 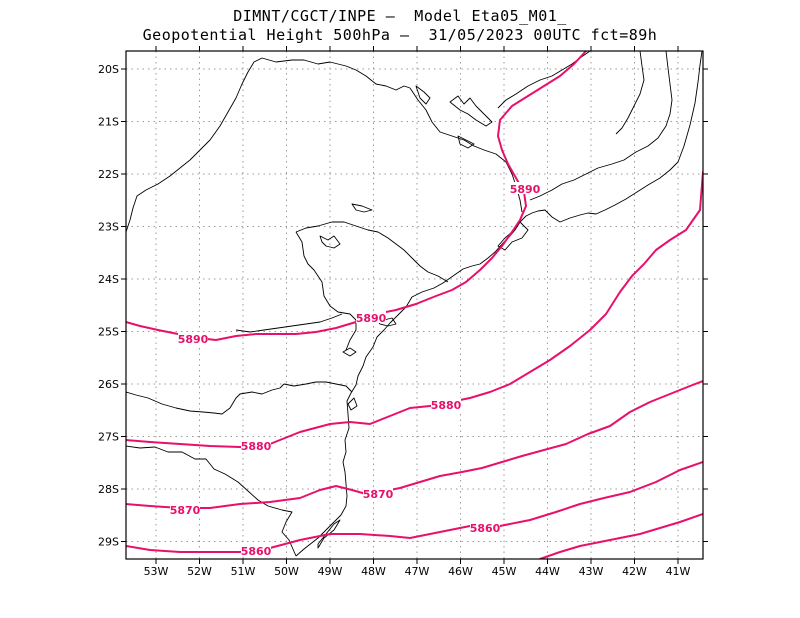 What do you see at coordinates (243, 571) in the screenshot?
I see `lon-tick-label: 51W` at bounding box center [243, 571].